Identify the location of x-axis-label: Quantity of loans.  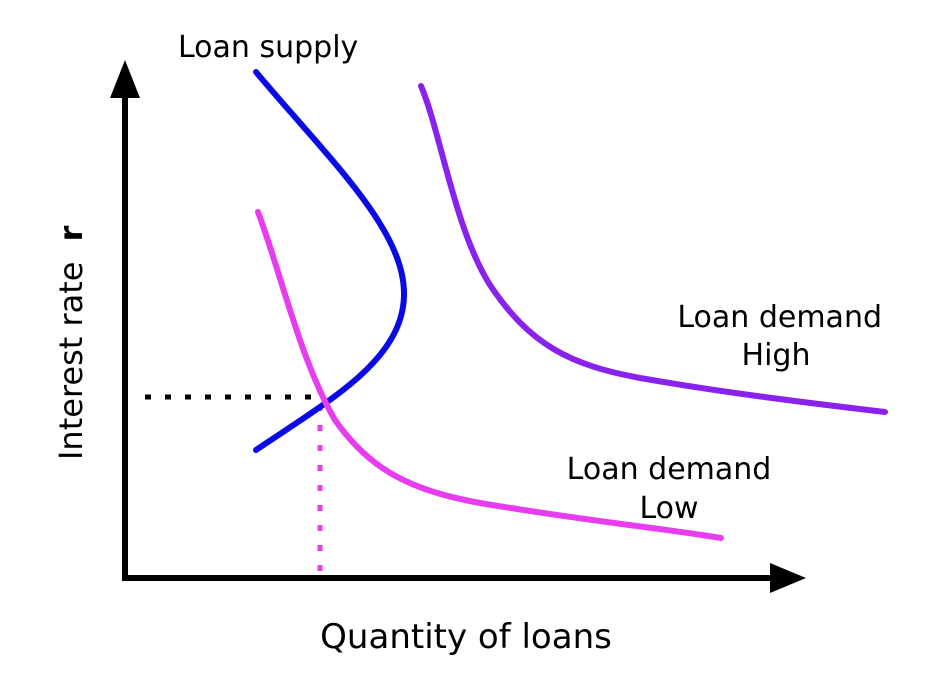
(466, 637).